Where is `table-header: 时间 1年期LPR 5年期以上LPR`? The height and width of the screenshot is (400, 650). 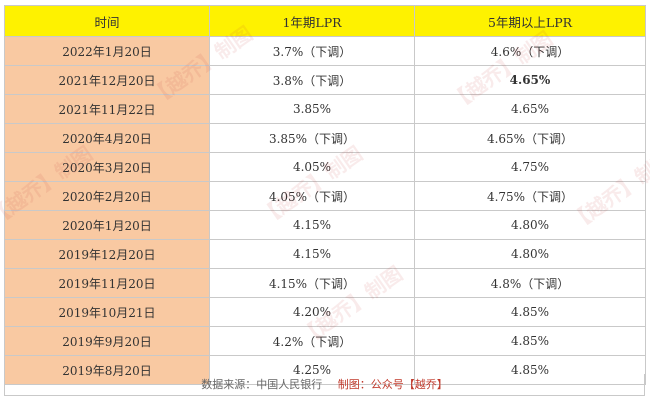 table-header: 时间 1年期LPR 5年期以上LPR is located at coordinates (325, 21).